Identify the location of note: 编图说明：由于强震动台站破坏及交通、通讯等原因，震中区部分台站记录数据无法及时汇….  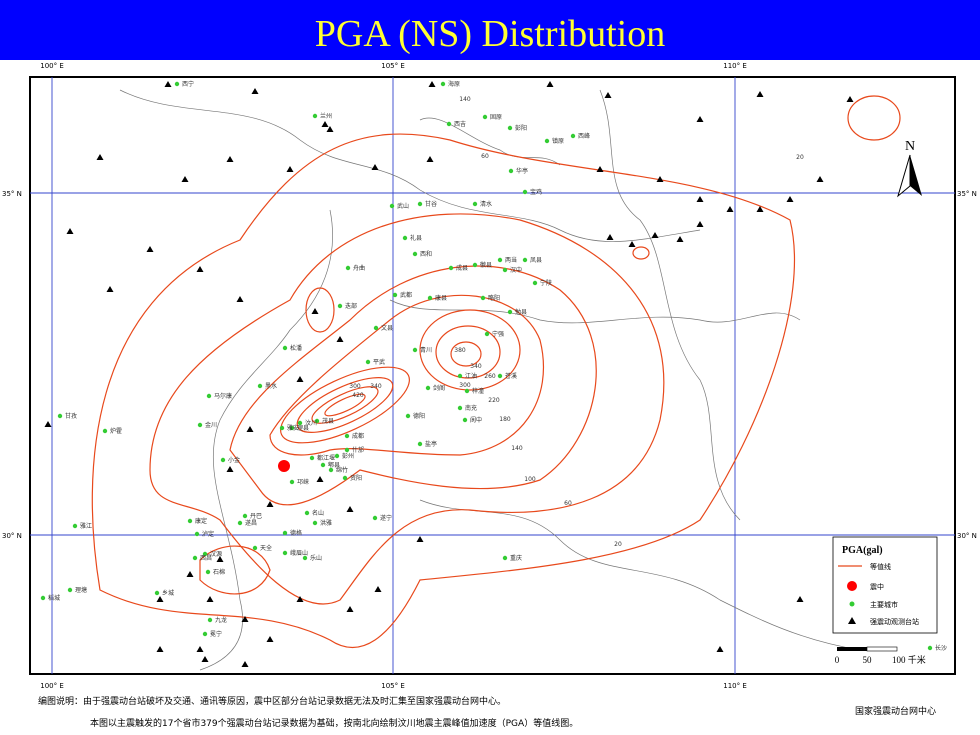
(272, 701).